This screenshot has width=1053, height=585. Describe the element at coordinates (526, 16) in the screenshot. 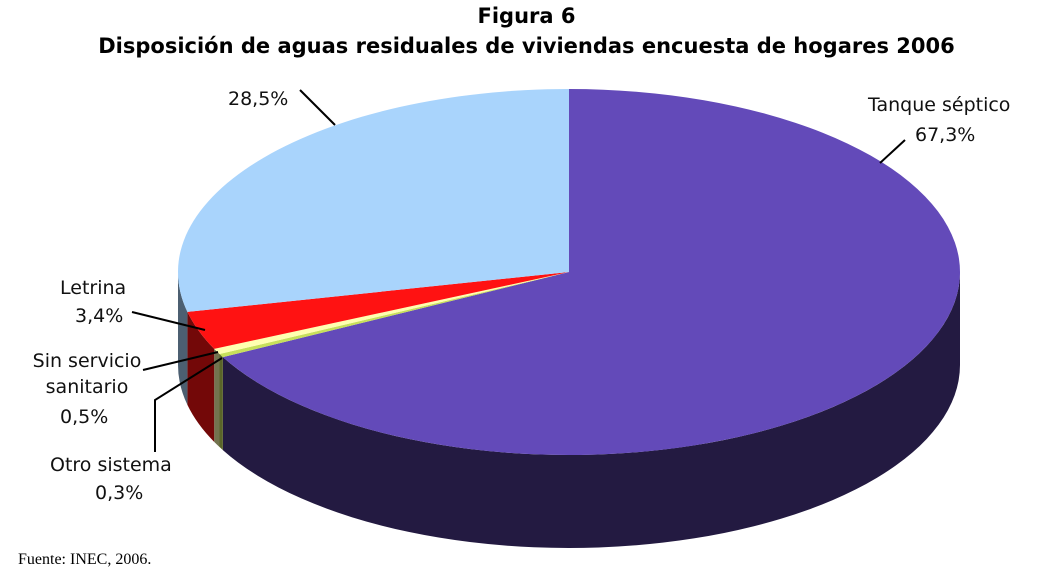

I see `chart-title: Figura 6` at that location.